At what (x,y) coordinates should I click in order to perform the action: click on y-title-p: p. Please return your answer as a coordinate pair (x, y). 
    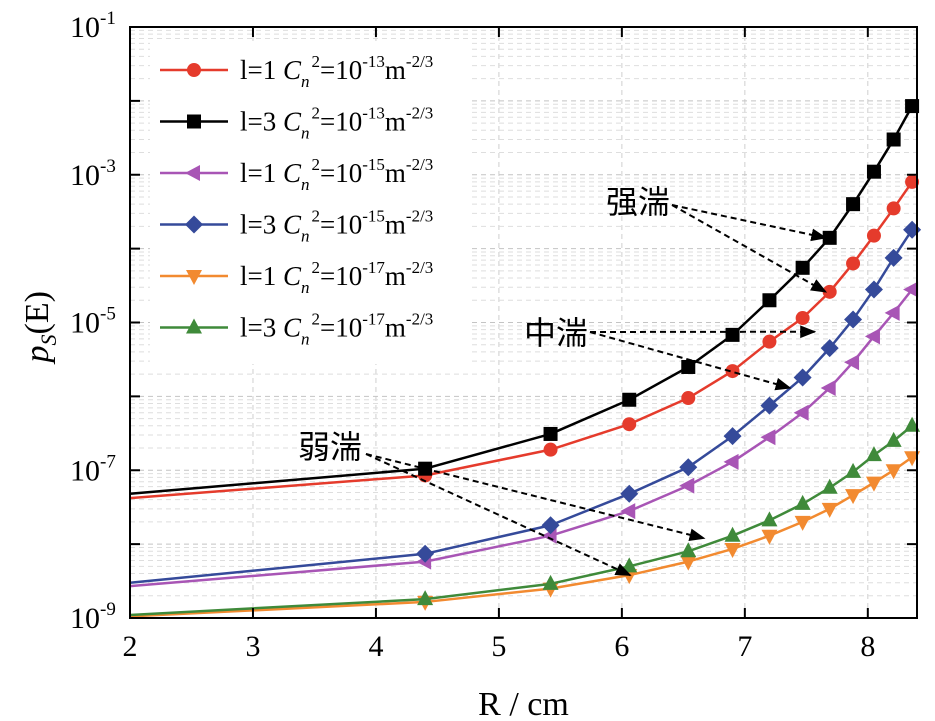
    Looking at the image, I should click on (37, 355).